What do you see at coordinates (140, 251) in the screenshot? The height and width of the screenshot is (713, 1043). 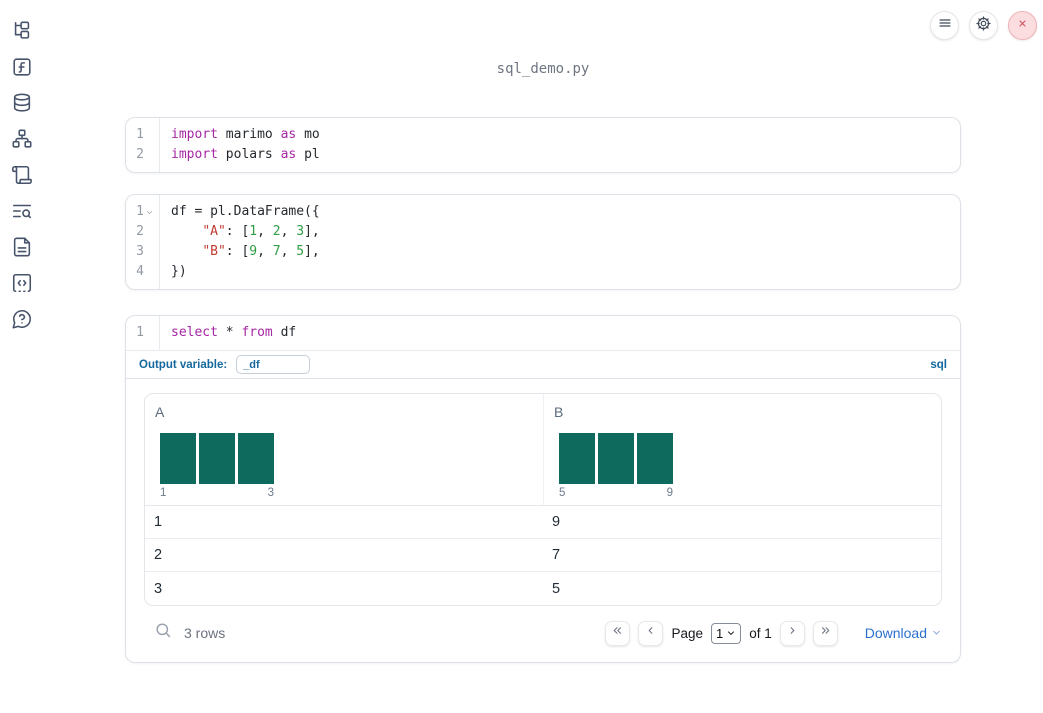 I see `line-number: 3` at bounding box center [140, 251].